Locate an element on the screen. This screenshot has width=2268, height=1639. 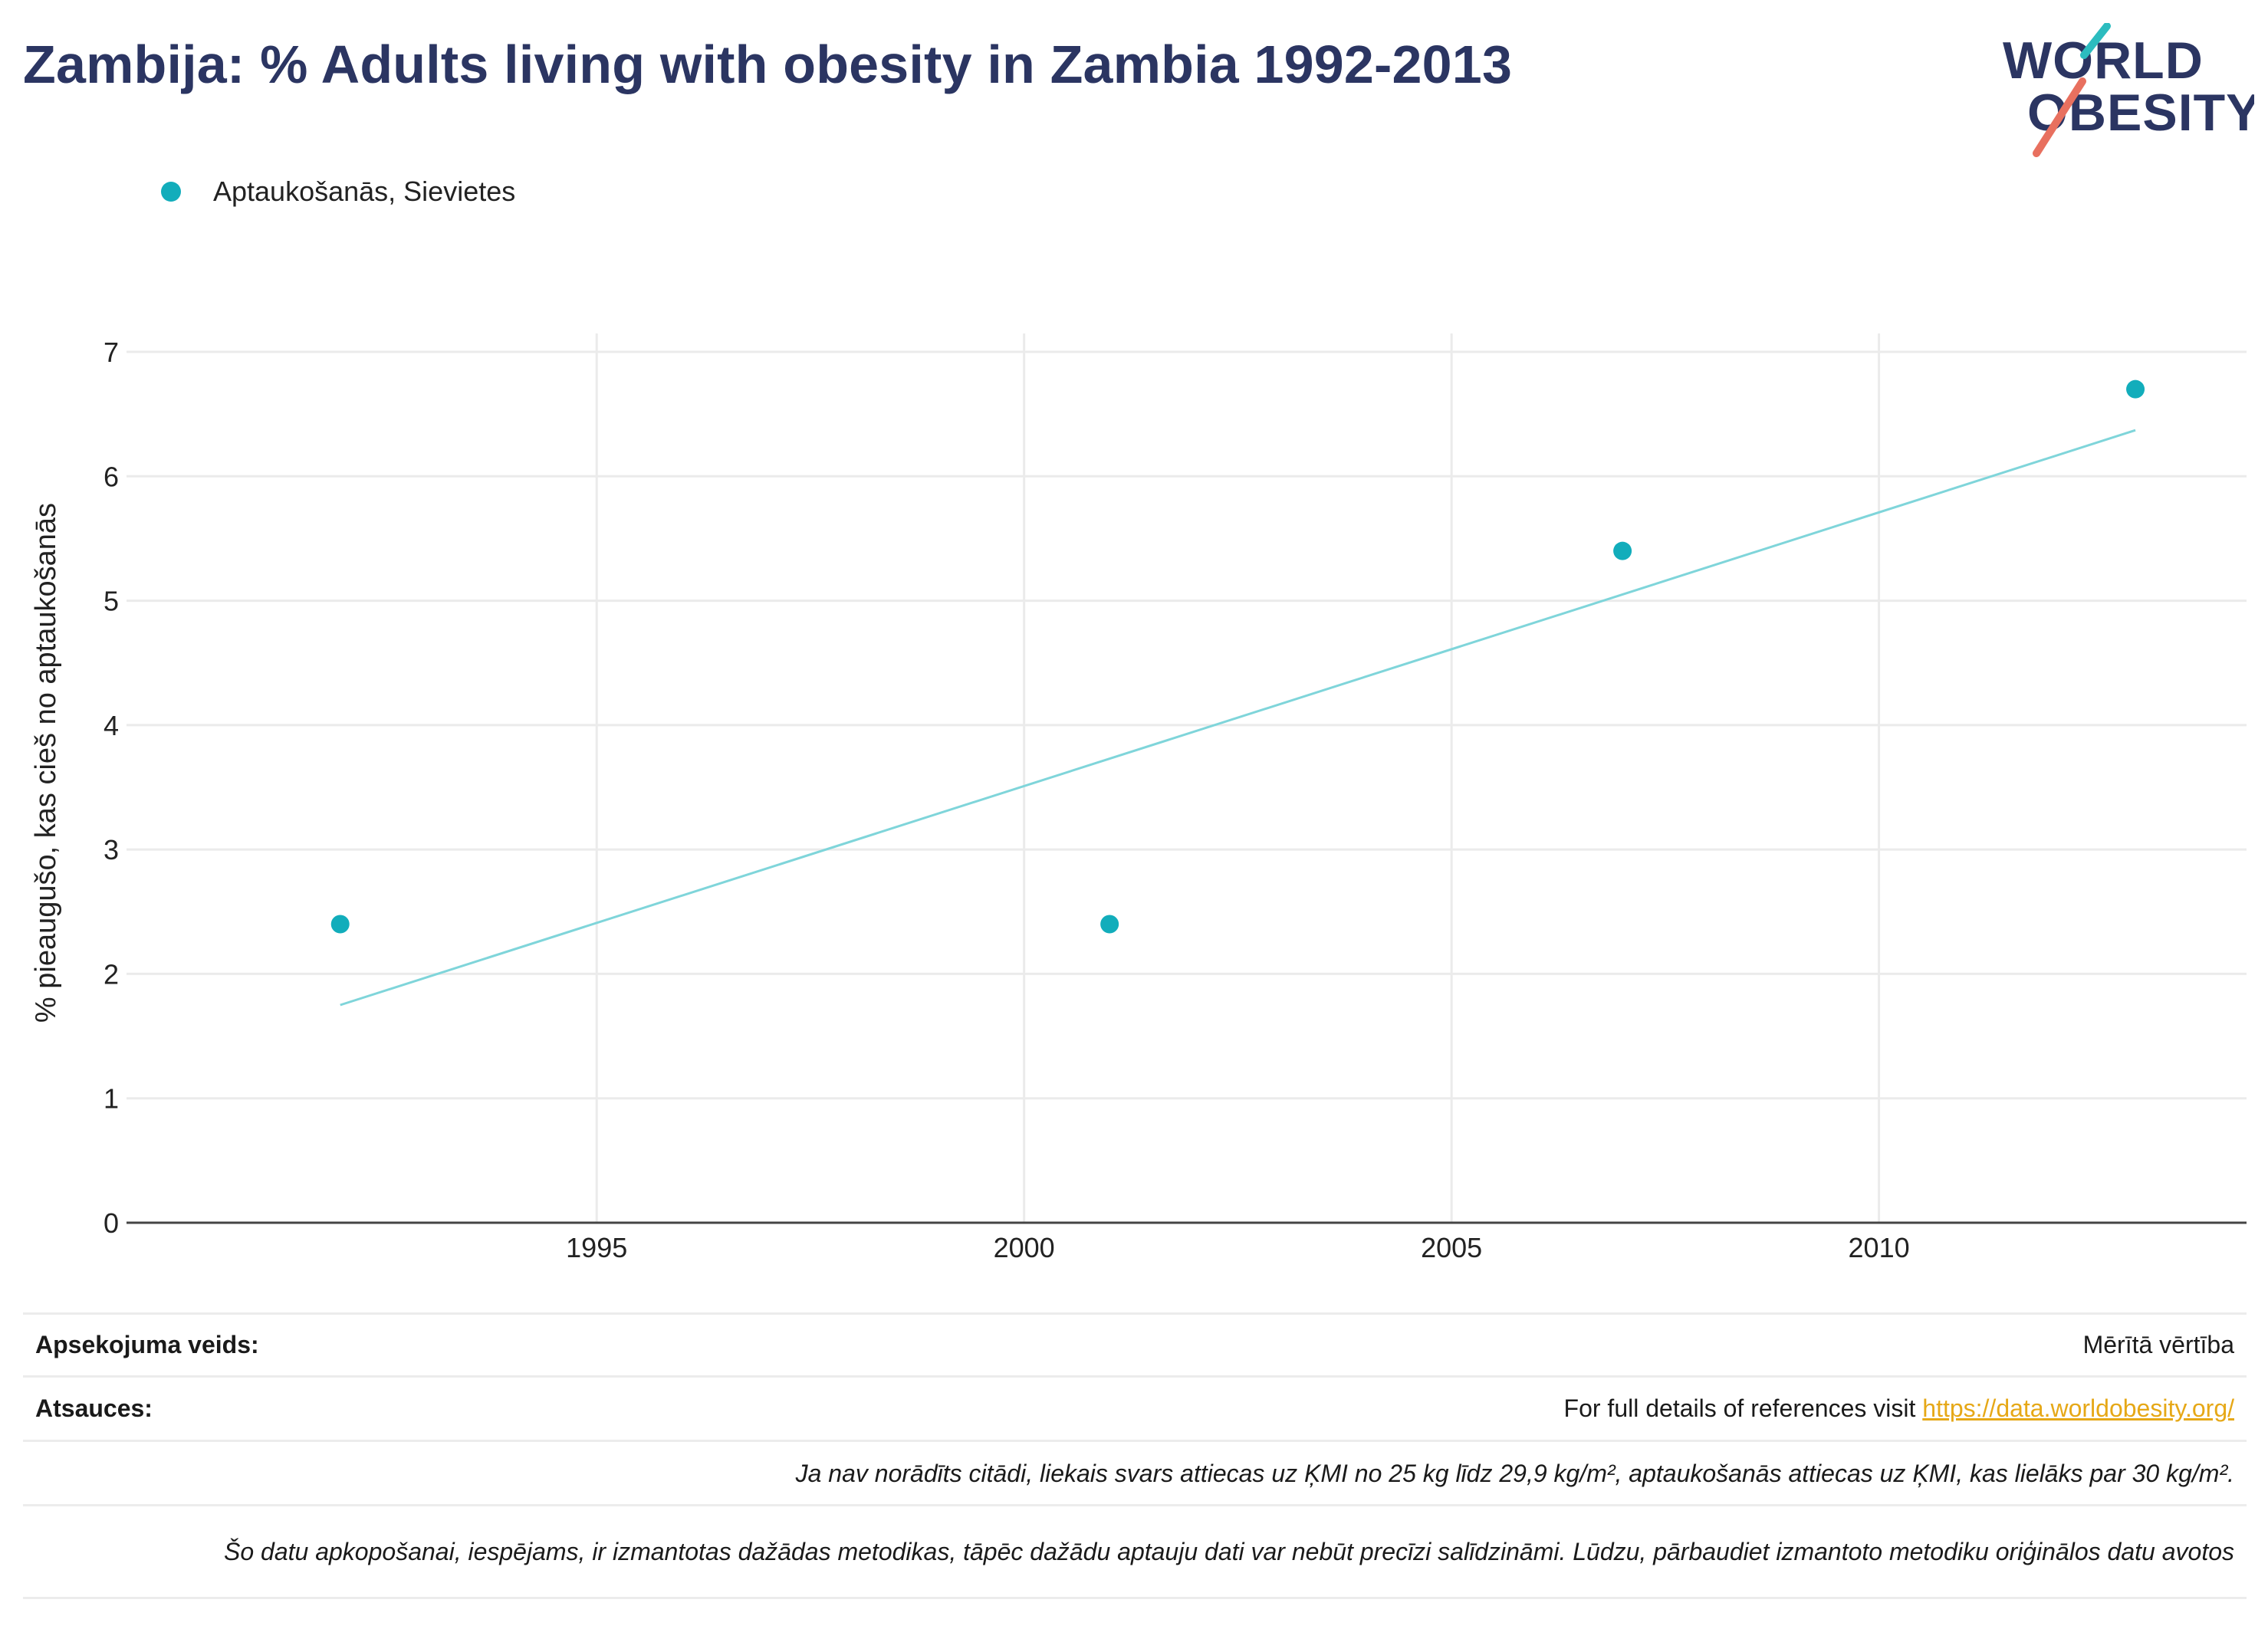
y-tick-label-4: 4 is located at coordinates (111, 726).